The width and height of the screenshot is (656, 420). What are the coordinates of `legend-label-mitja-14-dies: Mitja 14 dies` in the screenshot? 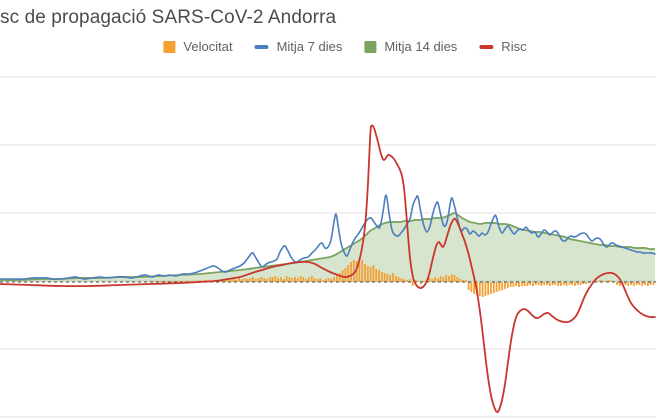 It's located at (421, 46).